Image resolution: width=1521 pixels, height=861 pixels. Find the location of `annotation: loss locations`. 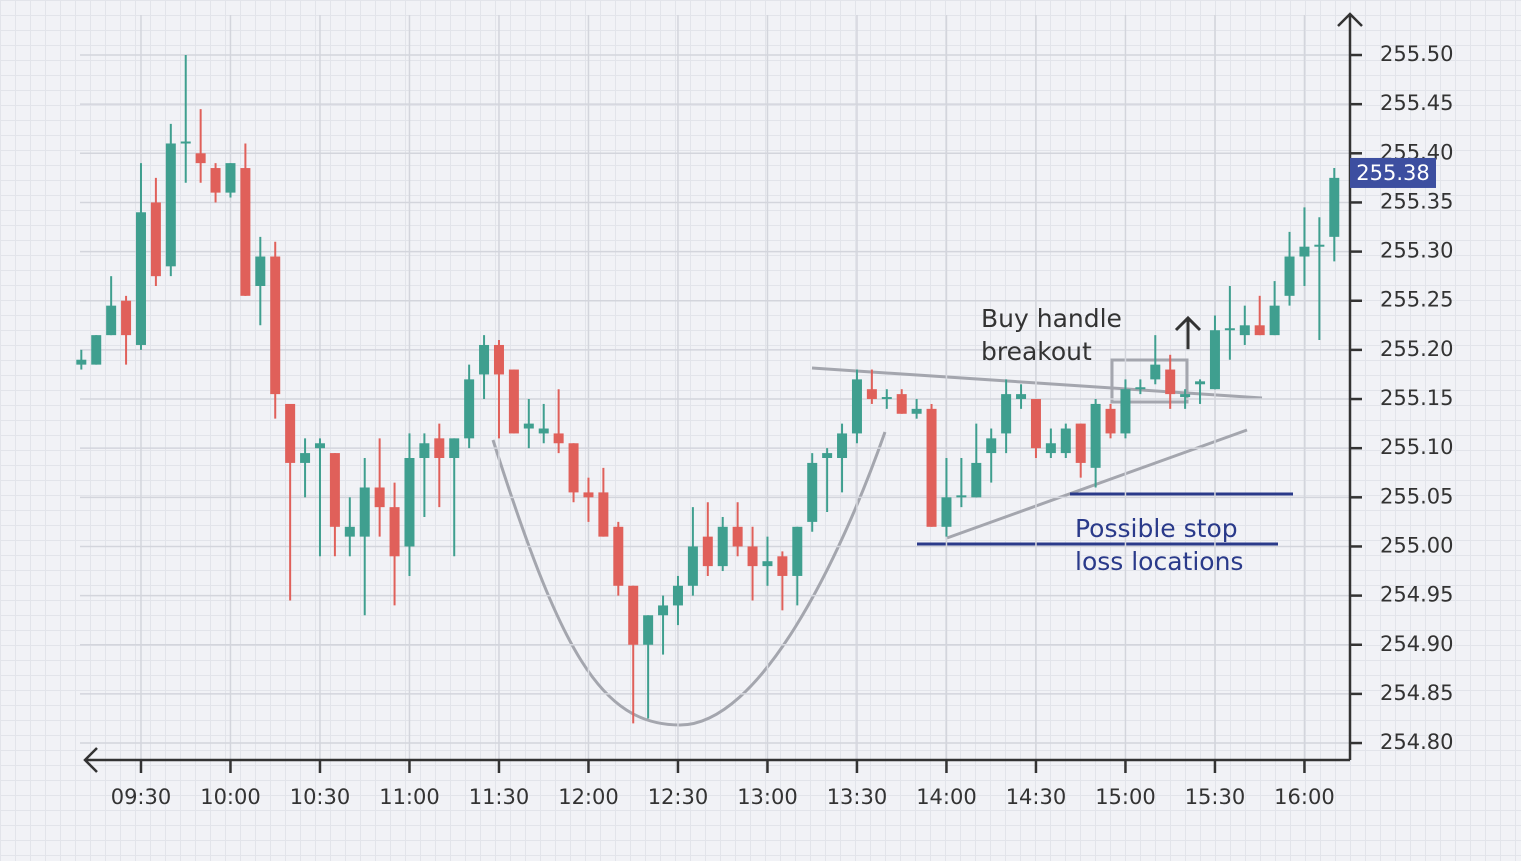

annotation: loss locations is located at coordinates (1159, 561).